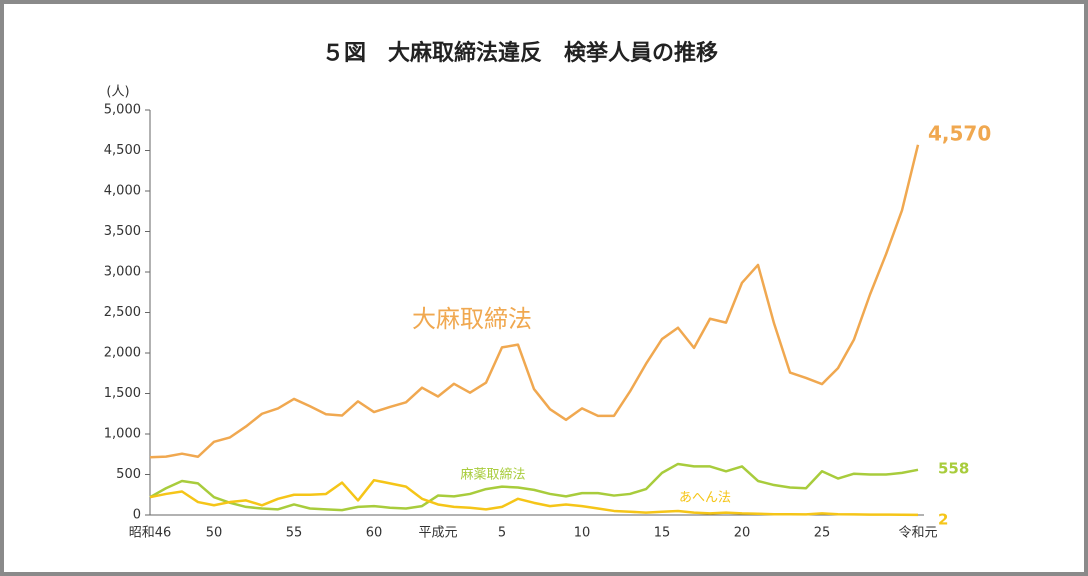 Image resolution: width=1088 pixels, height=576 pixels. I want to click on series-label: あへん法, so click(705, 498).